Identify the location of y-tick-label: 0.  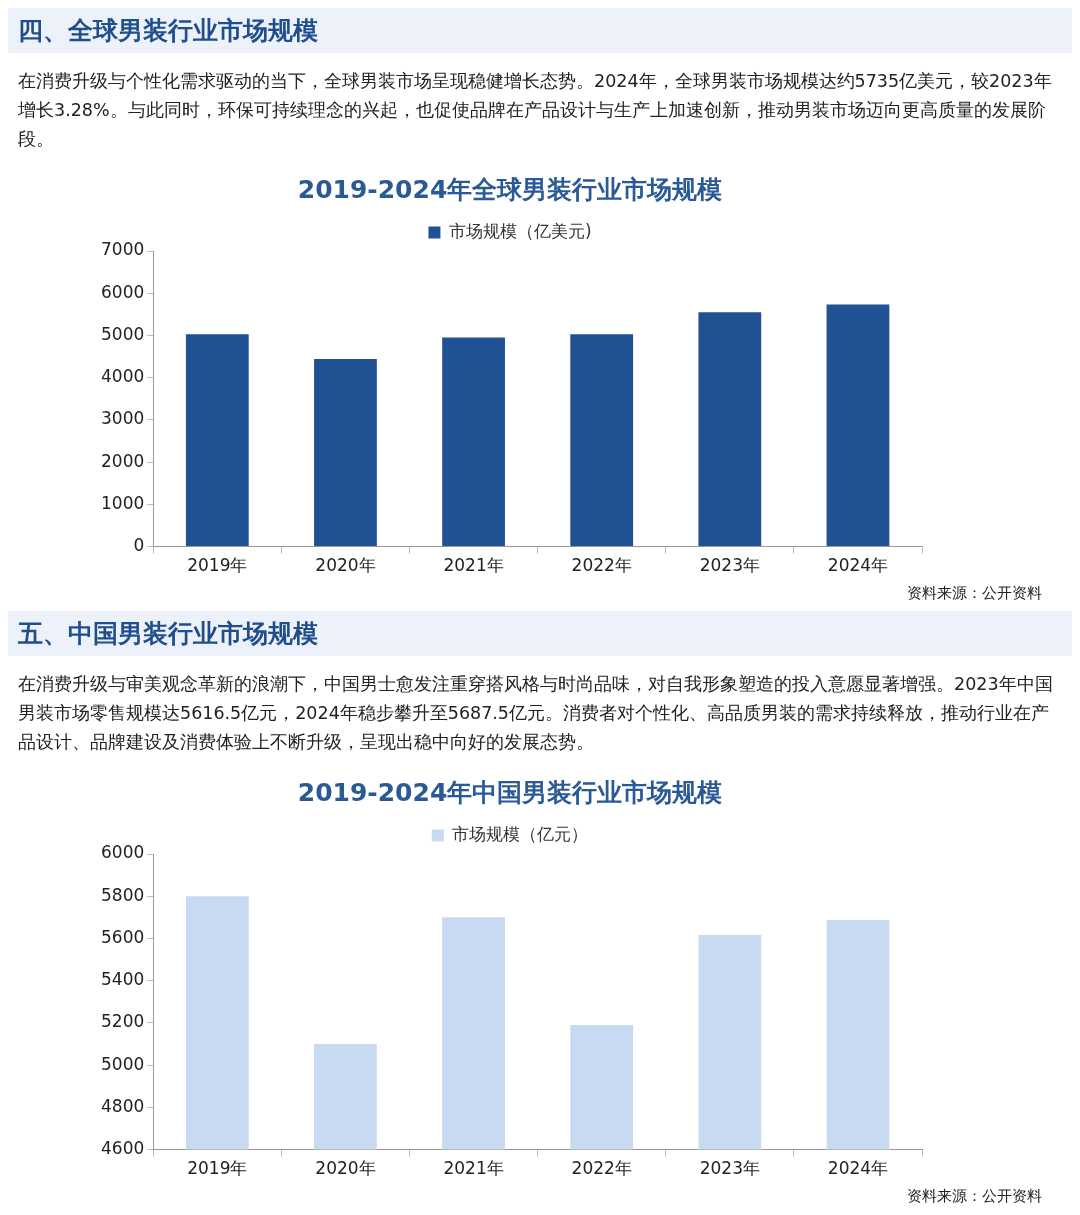
(139, 545).